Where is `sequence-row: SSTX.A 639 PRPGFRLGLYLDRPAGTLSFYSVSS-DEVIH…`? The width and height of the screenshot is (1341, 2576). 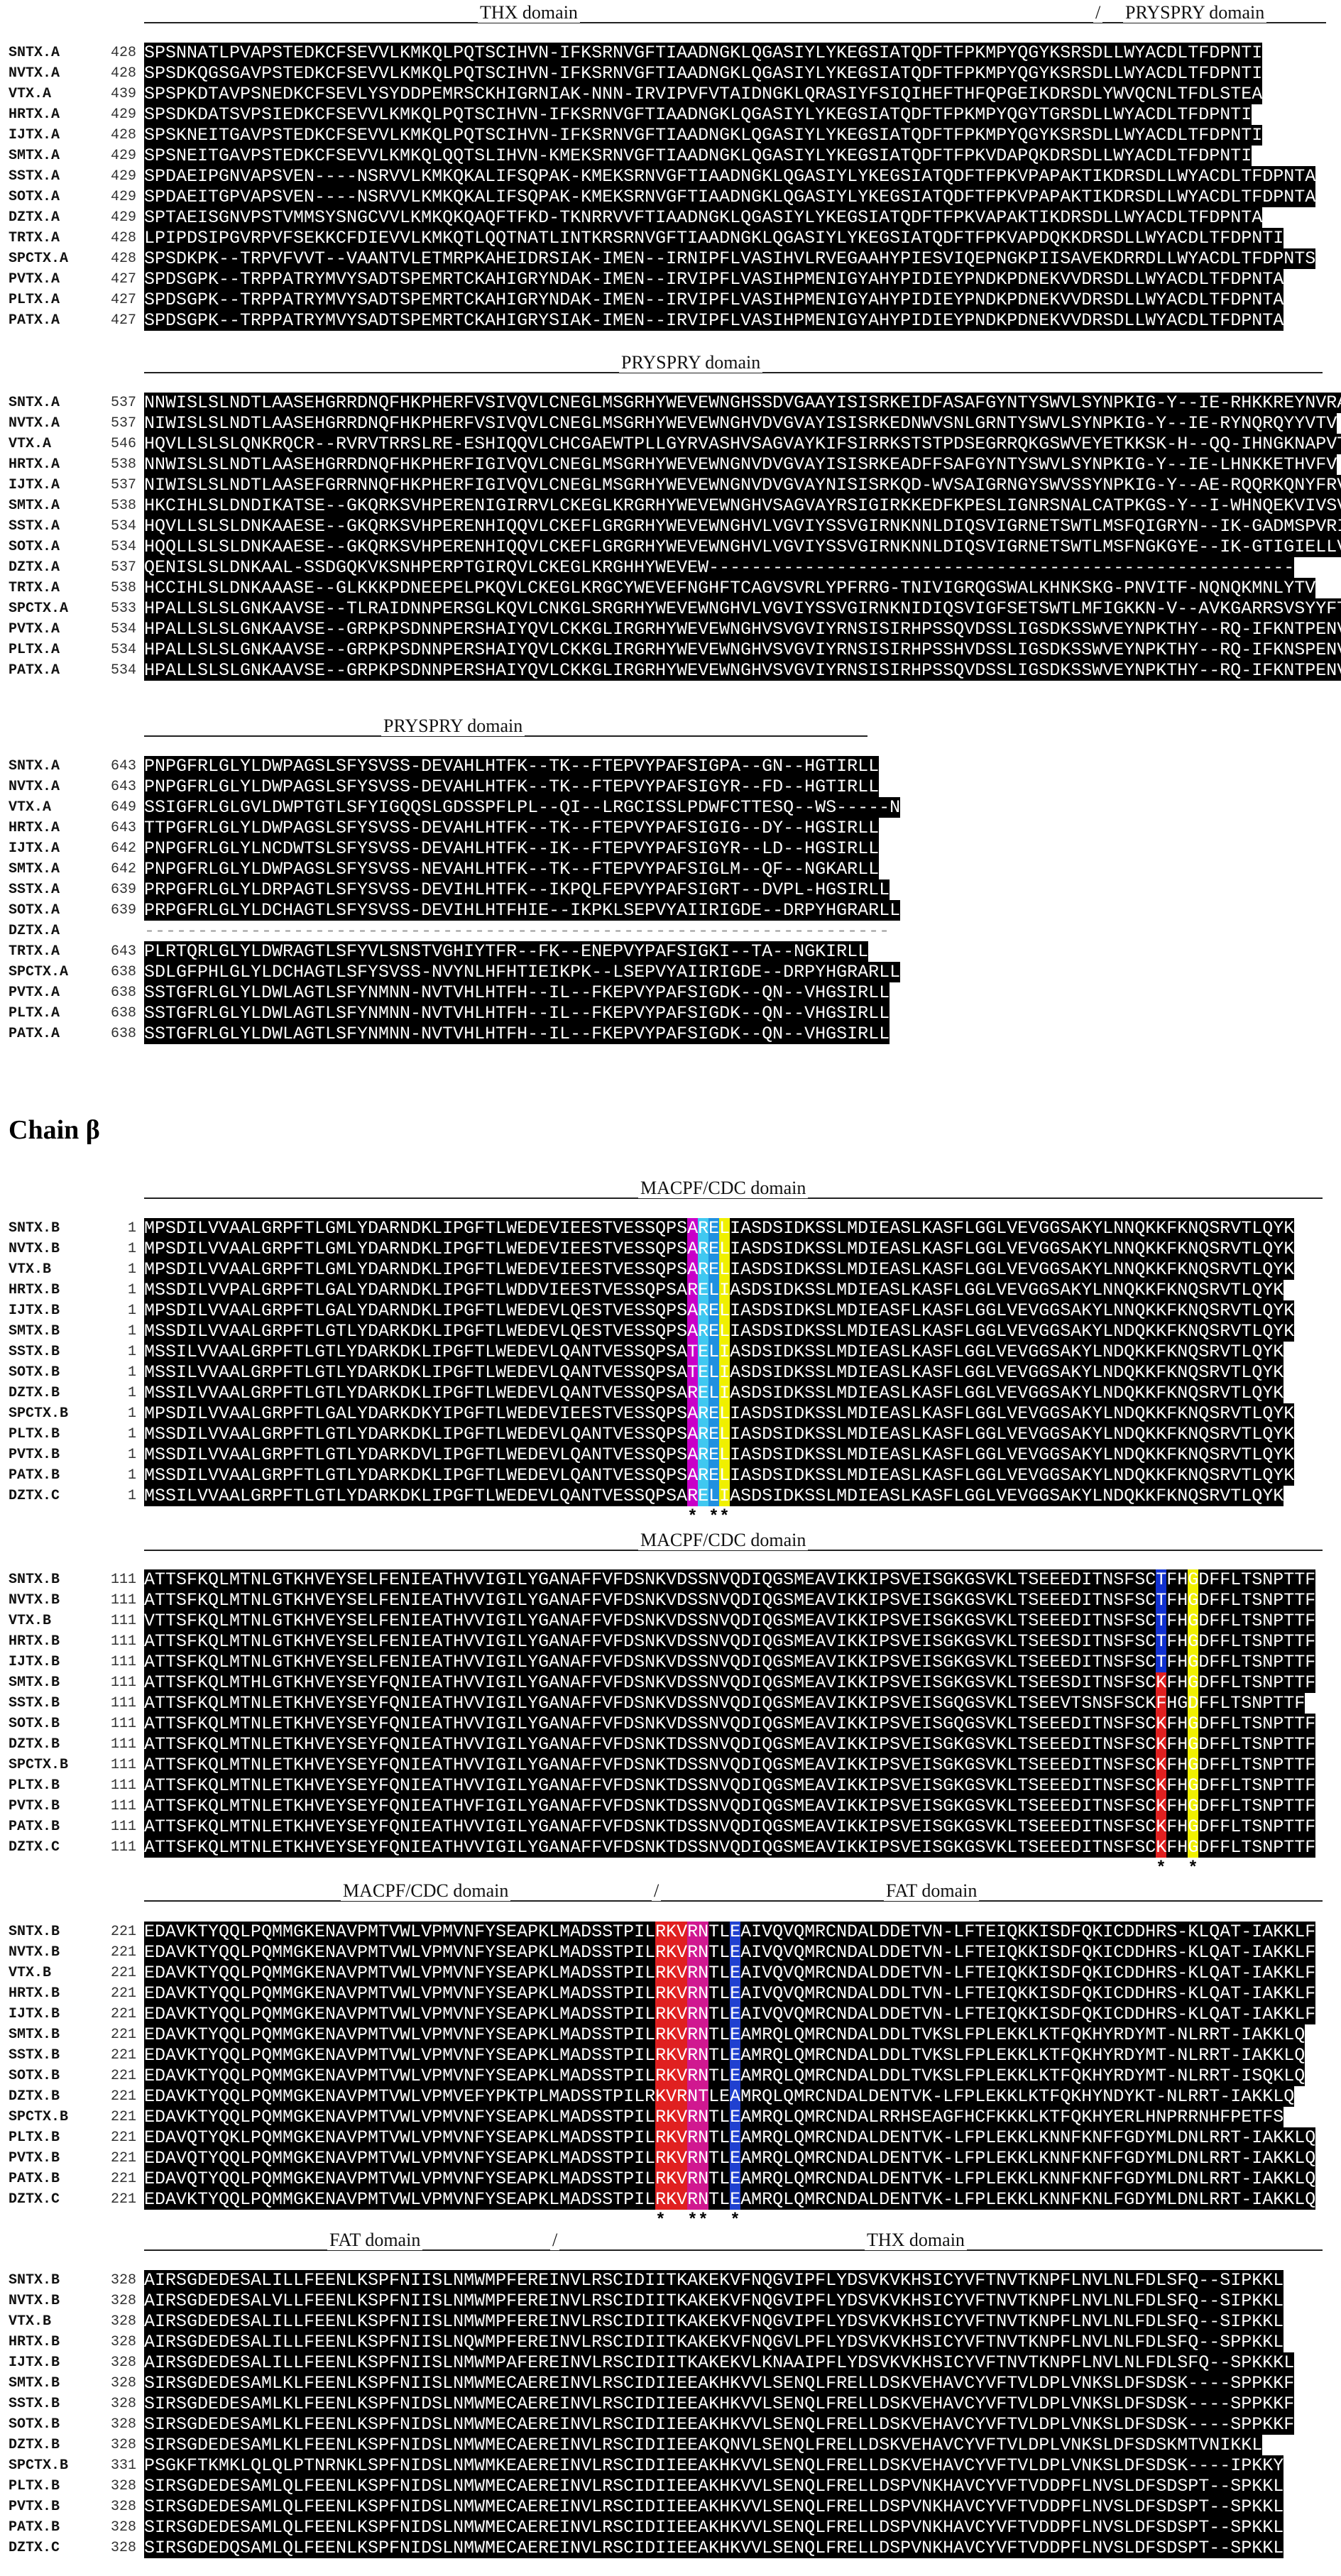
sequence-row: SSTX.A 639 PRPGFRLGLYLDRPAGTLSFYSVSS-DEVIH… is located at coordinates (670, 889).